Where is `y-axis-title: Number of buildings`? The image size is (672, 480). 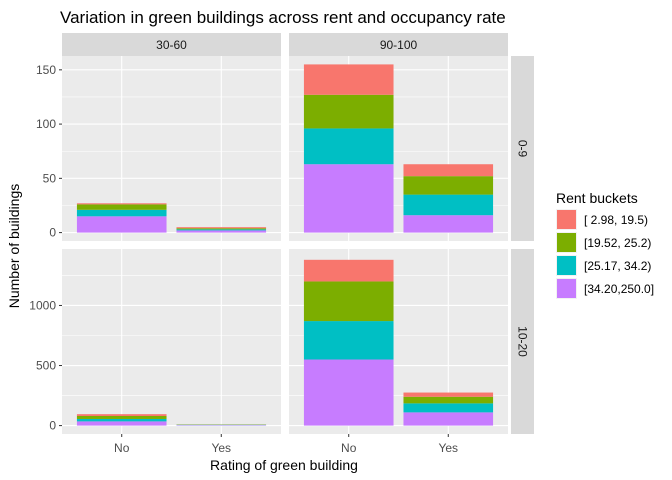
y-axis-title: Number of buildings is located at coordinates (14, 246).